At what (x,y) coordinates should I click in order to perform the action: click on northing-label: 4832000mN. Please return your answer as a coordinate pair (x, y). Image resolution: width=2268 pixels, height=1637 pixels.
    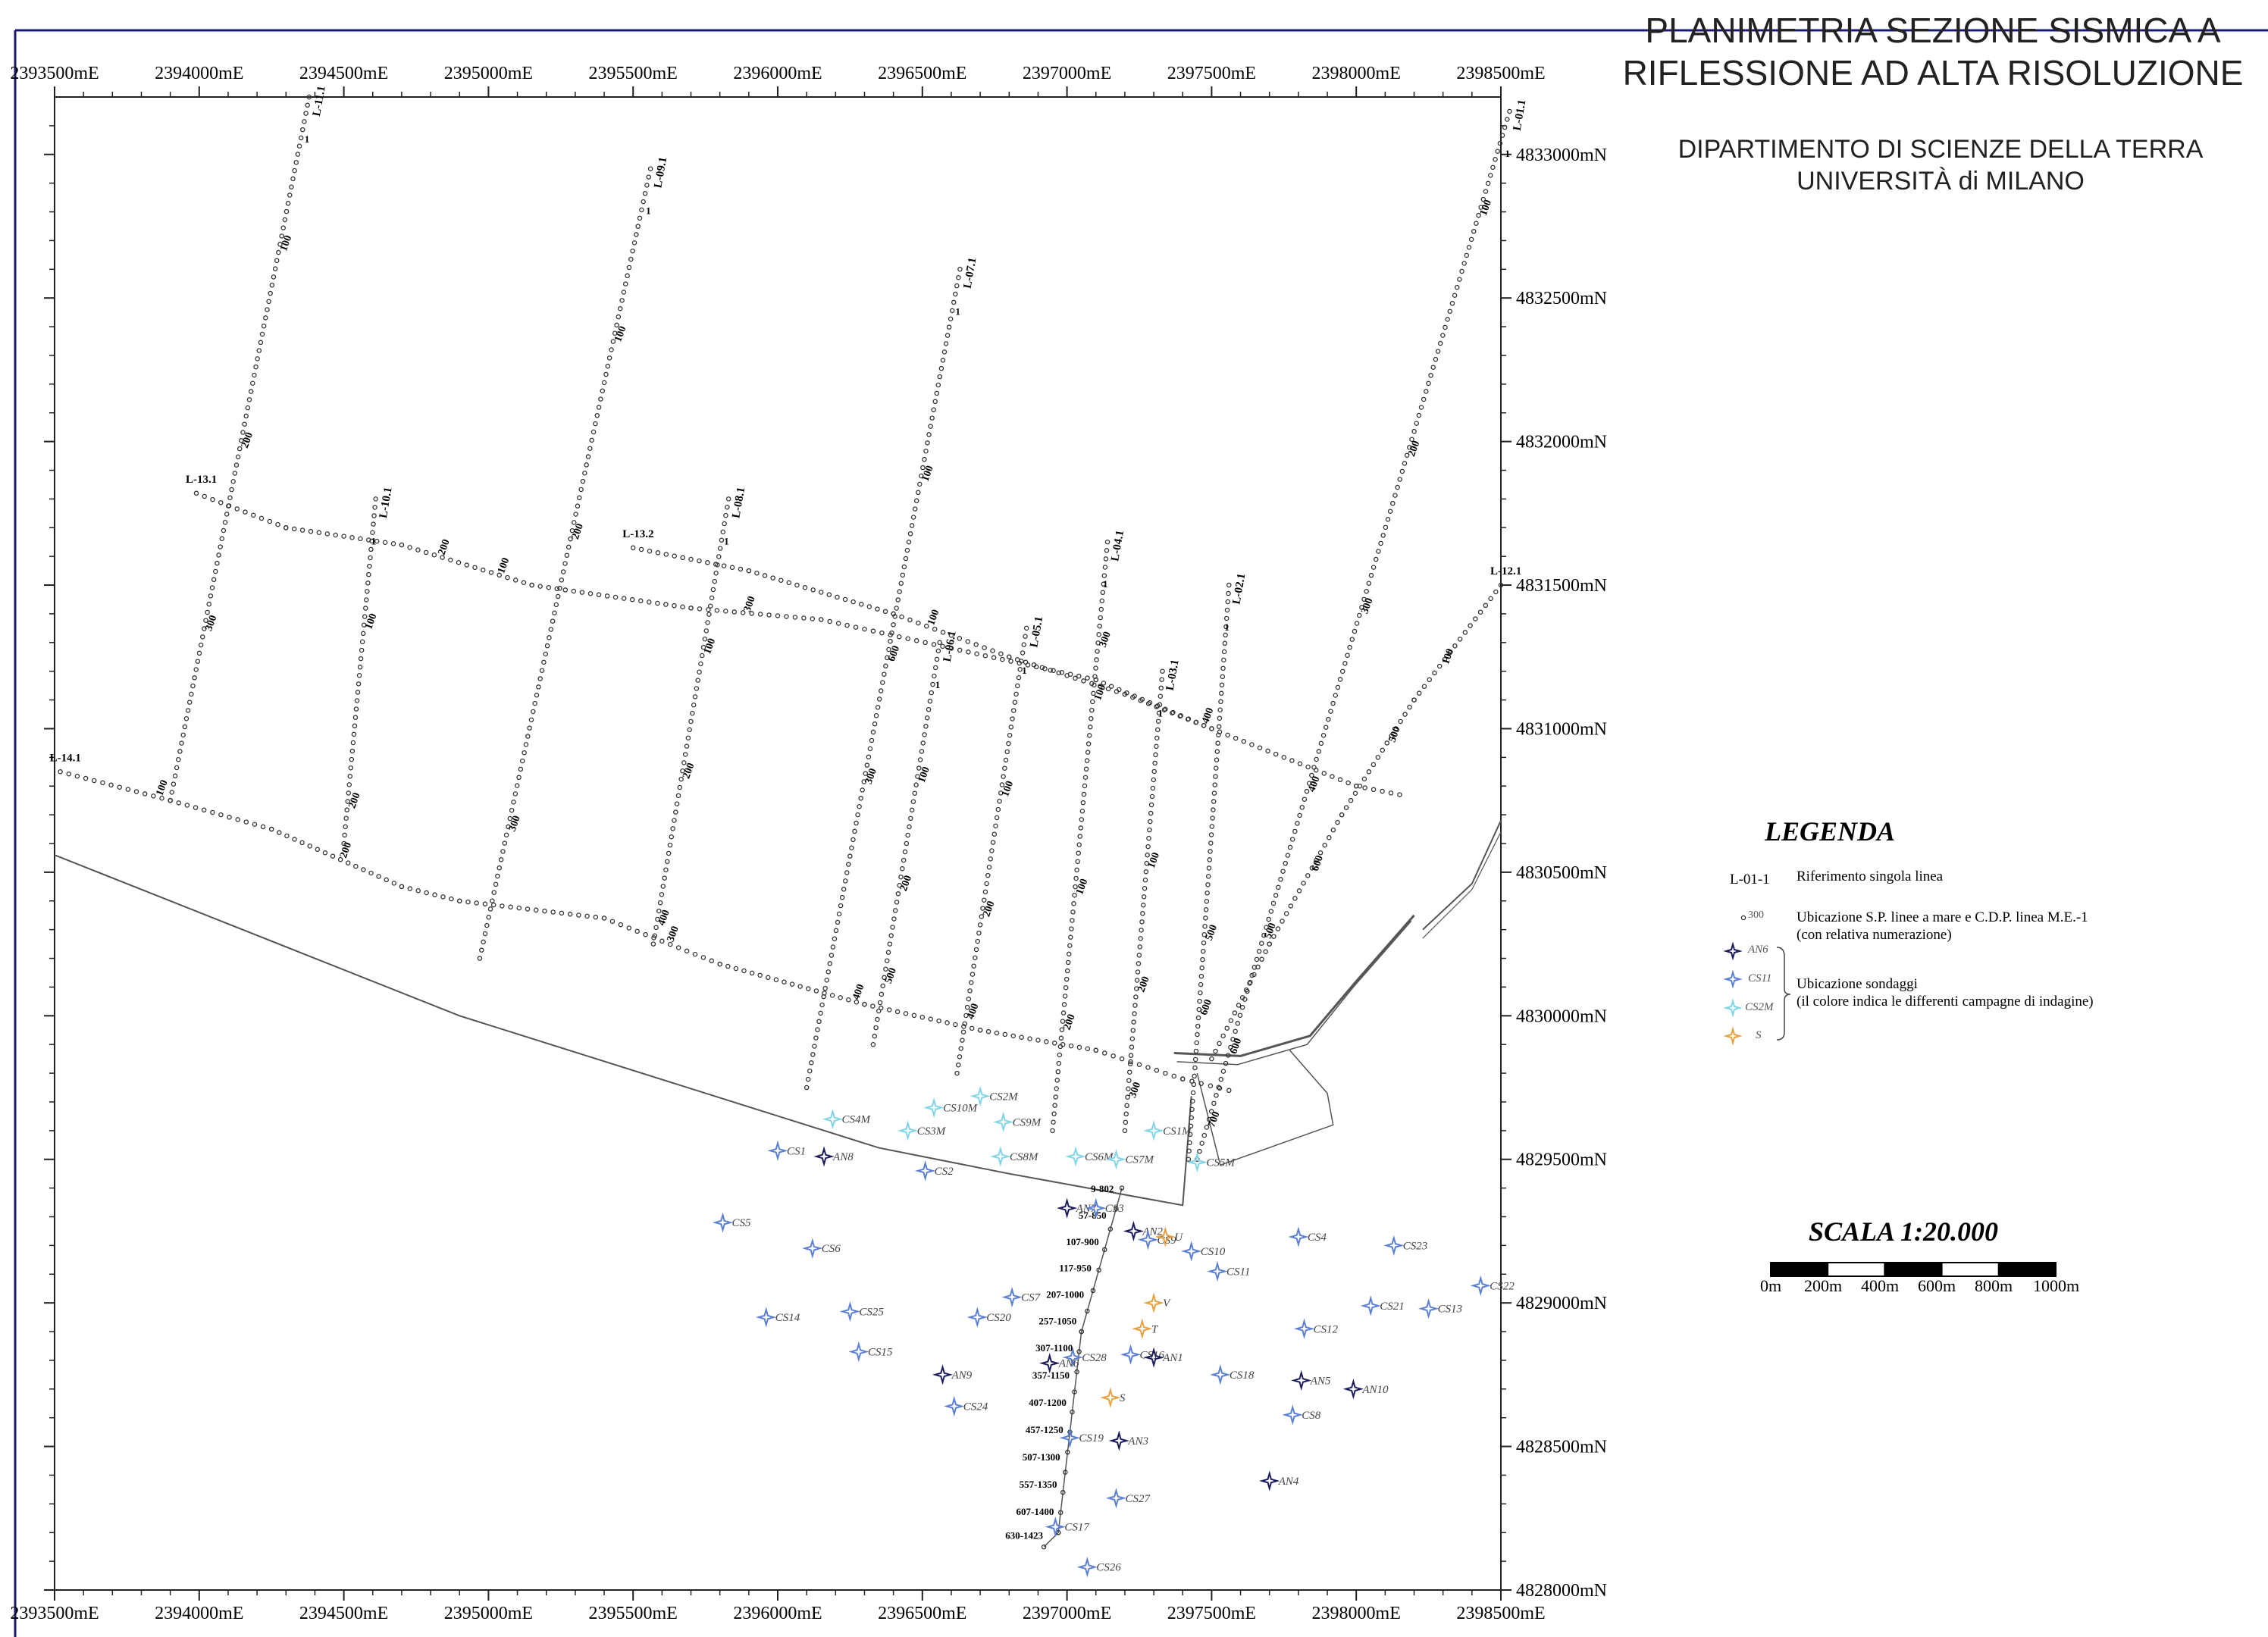
    Looking at the image, I should click on (1561, 443).